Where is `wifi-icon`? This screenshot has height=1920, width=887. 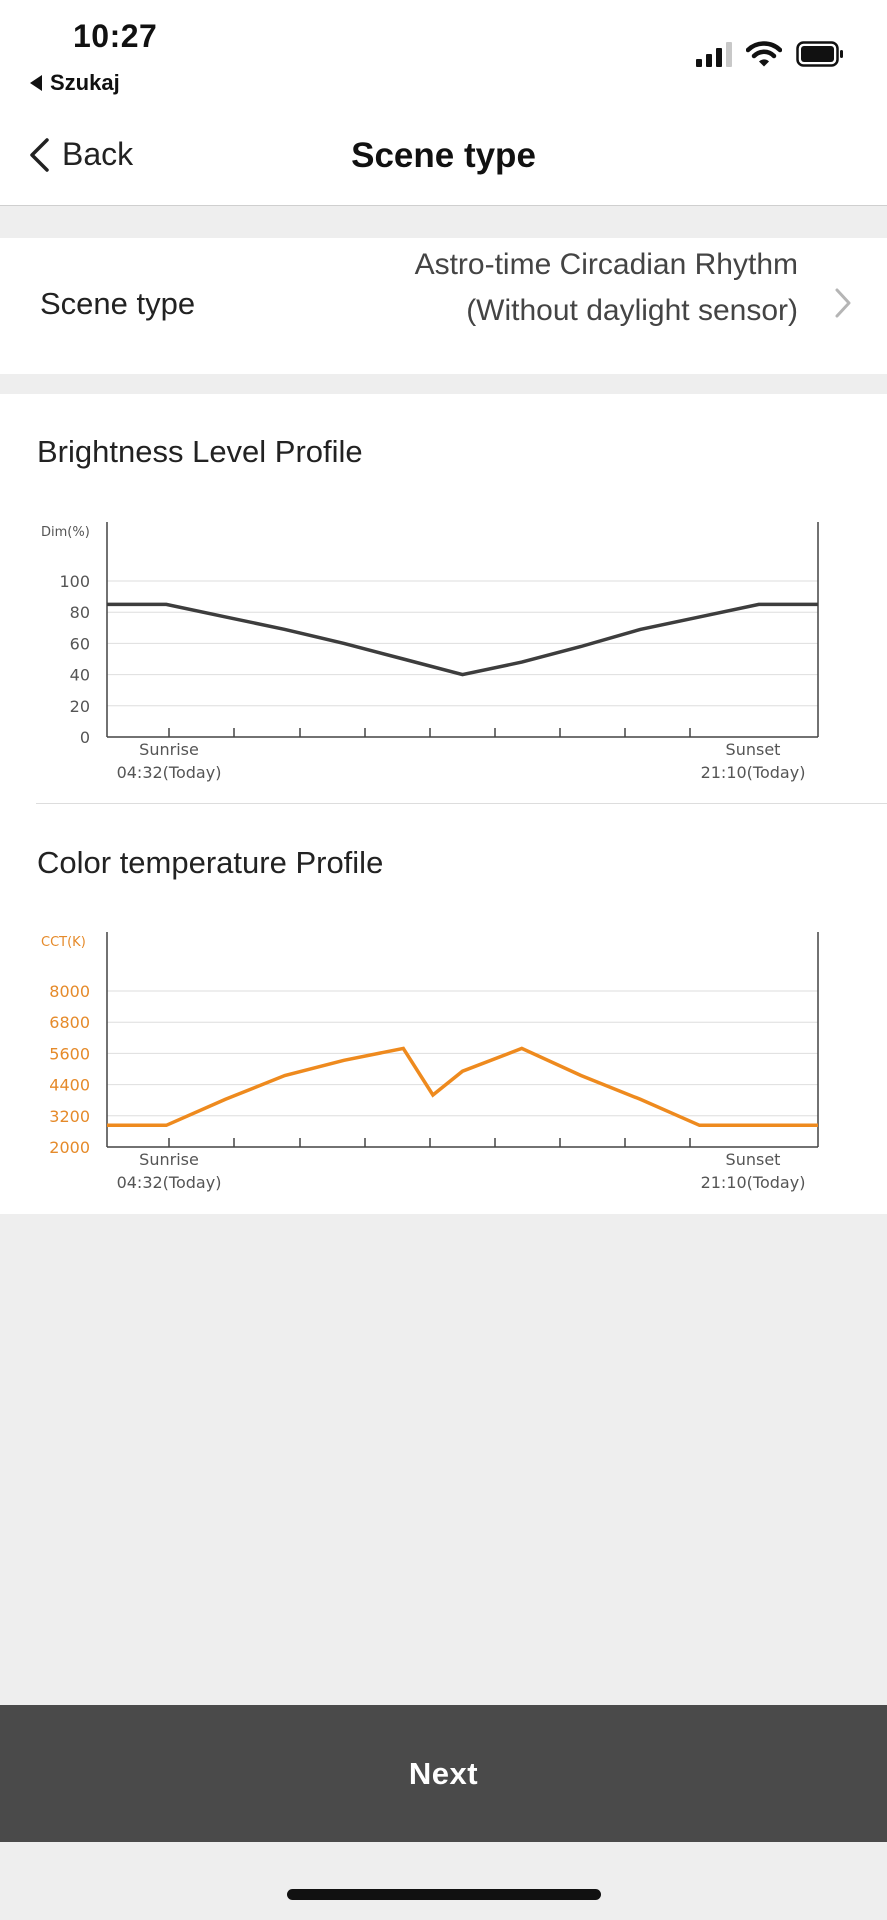
wifi-icon is located at coordinates (764, 54).